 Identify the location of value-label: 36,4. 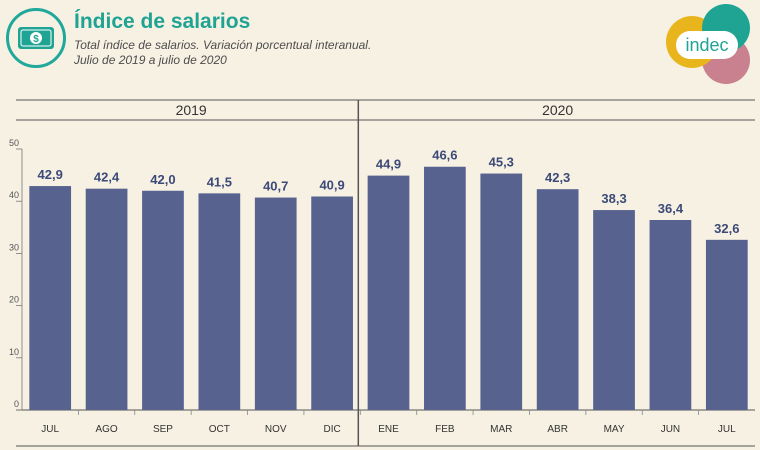
(671, 208).